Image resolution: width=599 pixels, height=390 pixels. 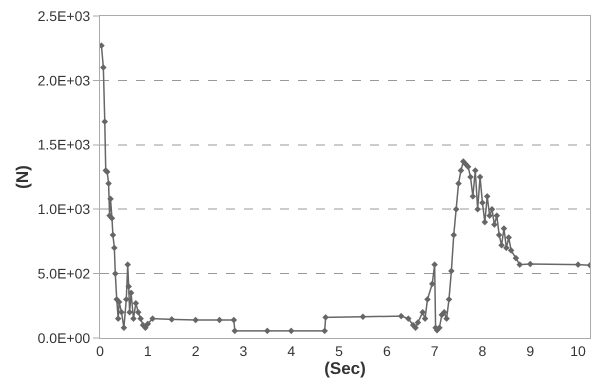 I want to click on y-axis-title: (N), so click(x=22, y=177).